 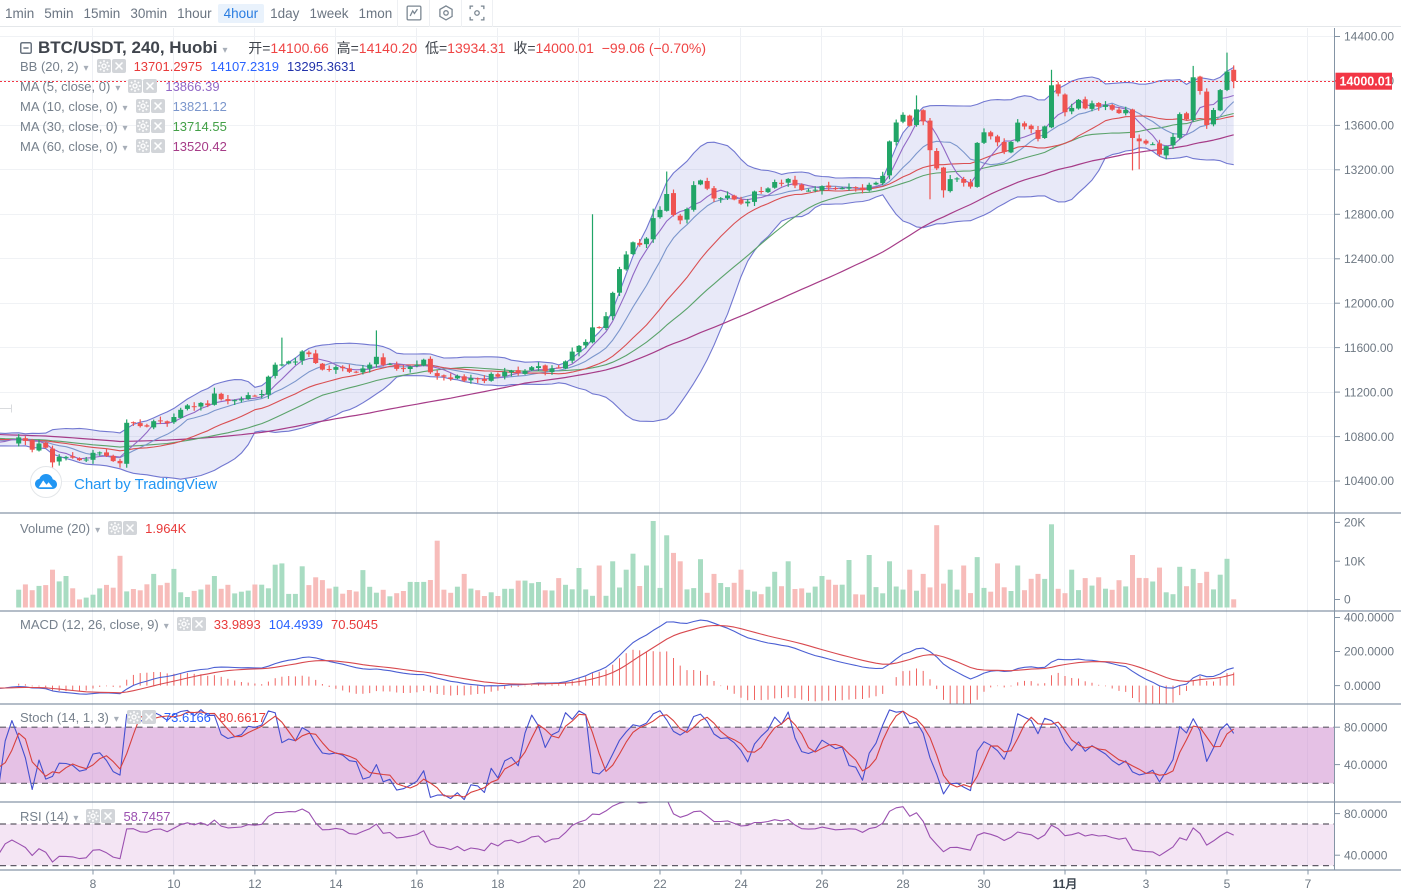 I want to click on svg-text: 14, so click(x=336, y=884).